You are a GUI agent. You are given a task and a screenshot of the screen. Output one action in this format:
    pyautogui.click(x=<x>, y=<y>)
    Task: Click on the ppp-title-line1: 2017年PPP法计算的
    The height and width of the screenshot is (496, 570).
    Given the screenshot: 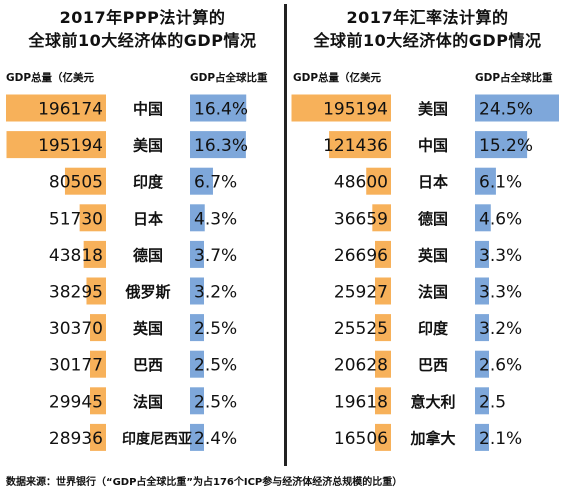 What is the action you would take?
    pyautogui.click(x=142, y=17)
    